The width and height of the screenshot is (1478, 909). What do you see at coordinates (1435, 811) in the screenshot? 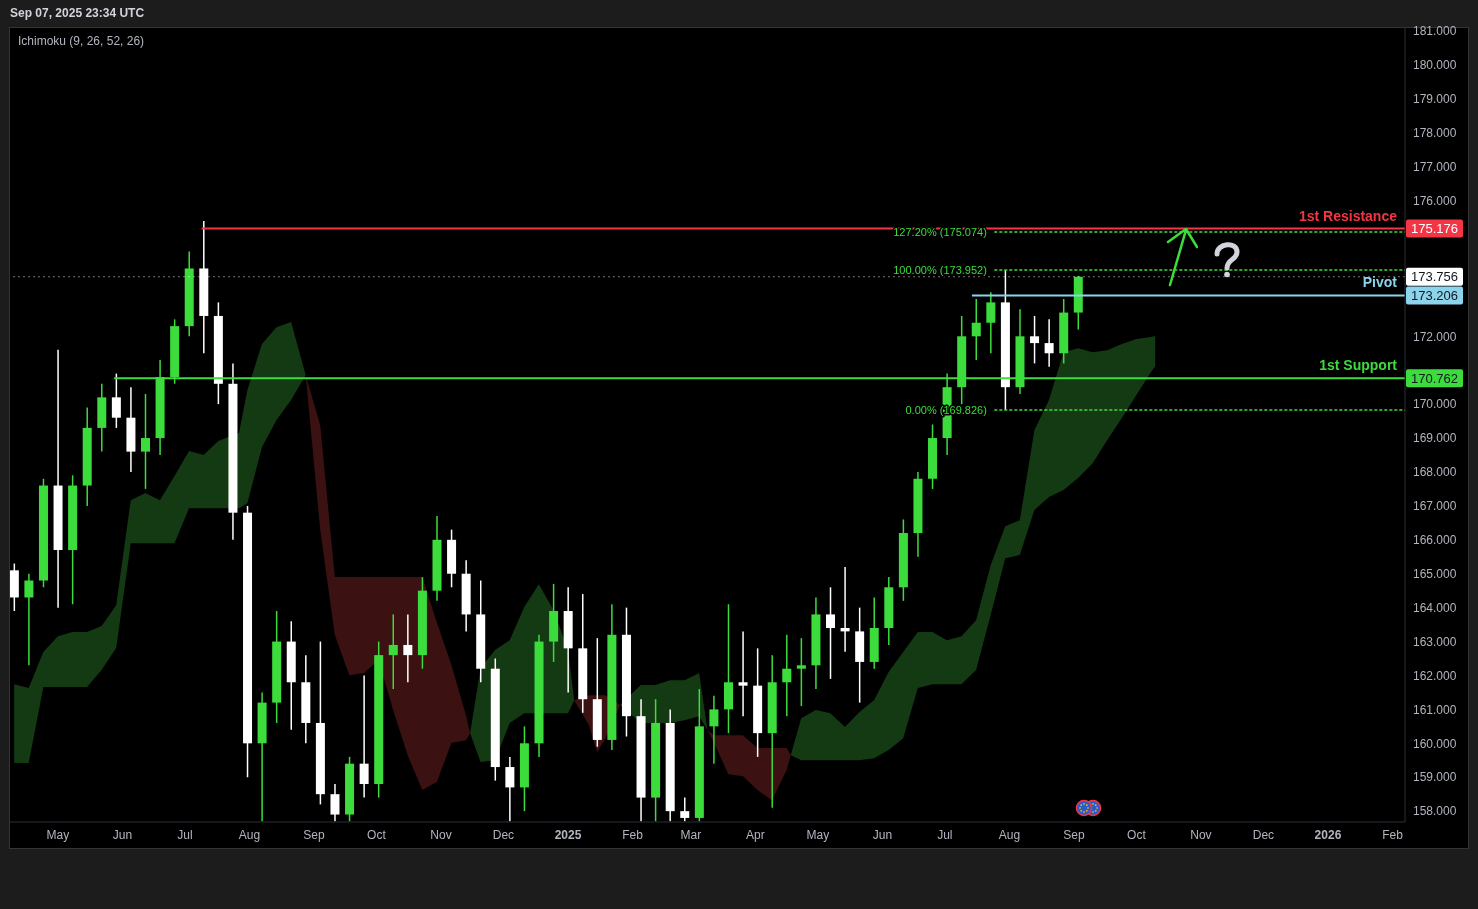
I see `y-tick-label: 158.000` at bounding box center [1435, 811].